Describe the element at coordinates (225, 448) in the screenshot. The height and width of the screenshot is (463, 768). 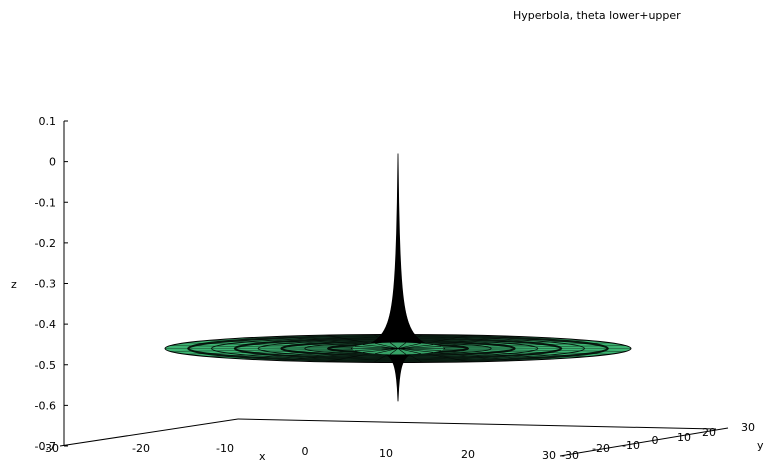
I see `x-tick-label: -10` at that location.